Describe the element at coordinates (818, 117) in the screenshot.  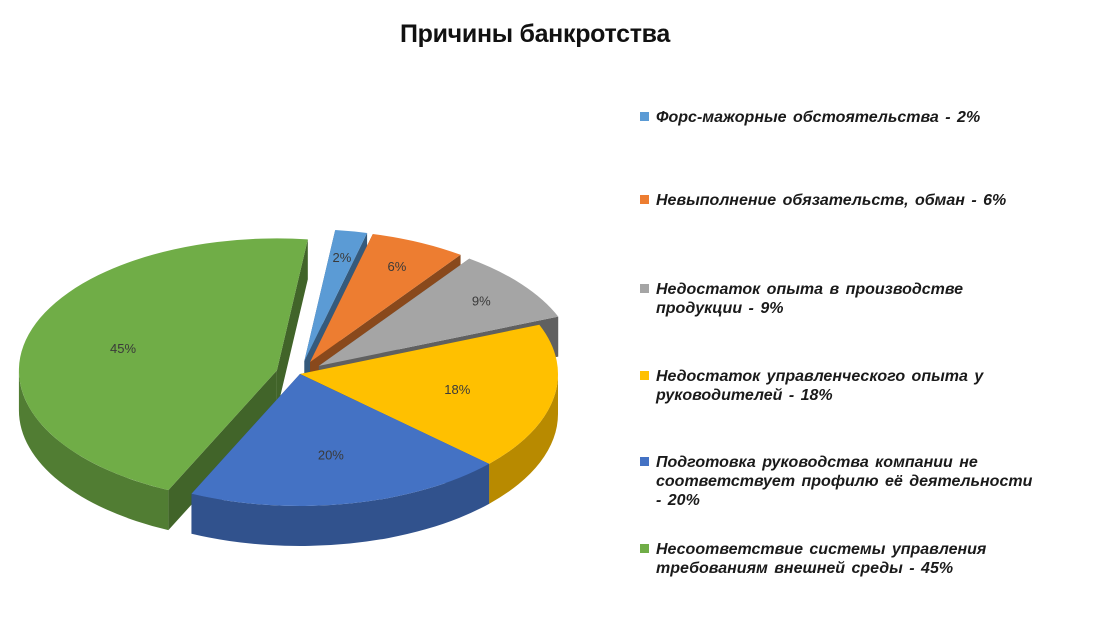
I see `legend-label: Форс-мажорные обстоятельства - 2%` at that location.